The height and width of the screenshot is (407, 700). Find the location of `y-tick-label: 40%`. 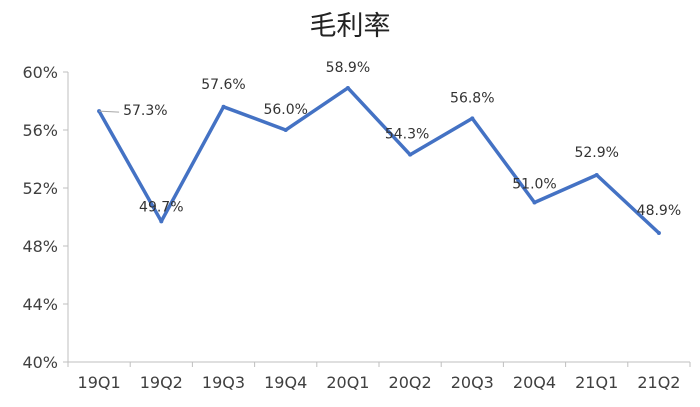

y-tick-label: 40% is located at coordinates (40, 362).